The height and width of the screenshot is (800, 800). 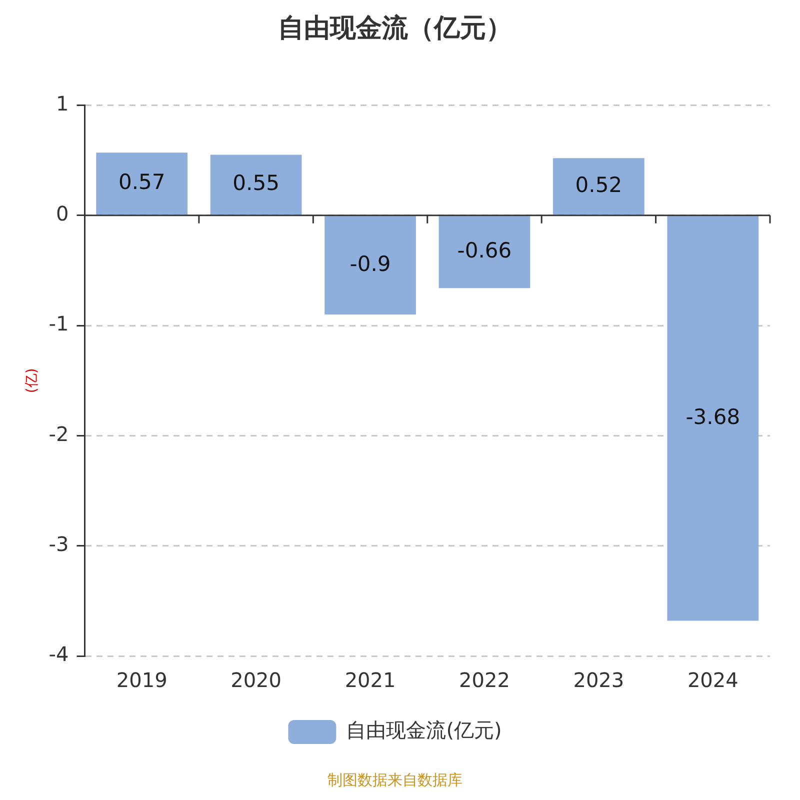 I want to click on x-tick-label: 2024, so click(x=712, y=680).